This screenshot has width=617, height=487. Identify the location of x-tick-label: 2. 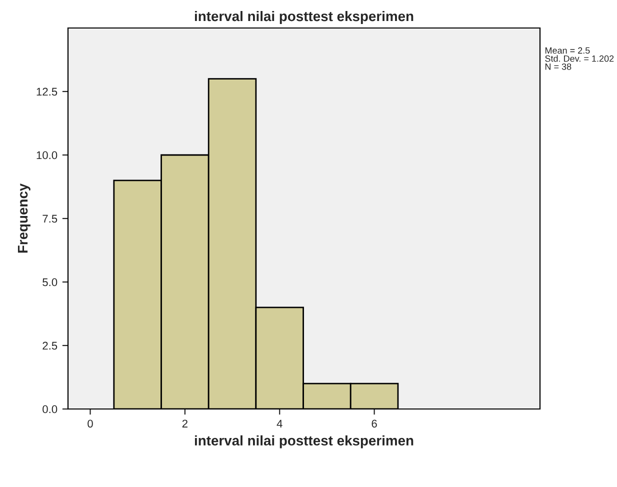
(185, 424).